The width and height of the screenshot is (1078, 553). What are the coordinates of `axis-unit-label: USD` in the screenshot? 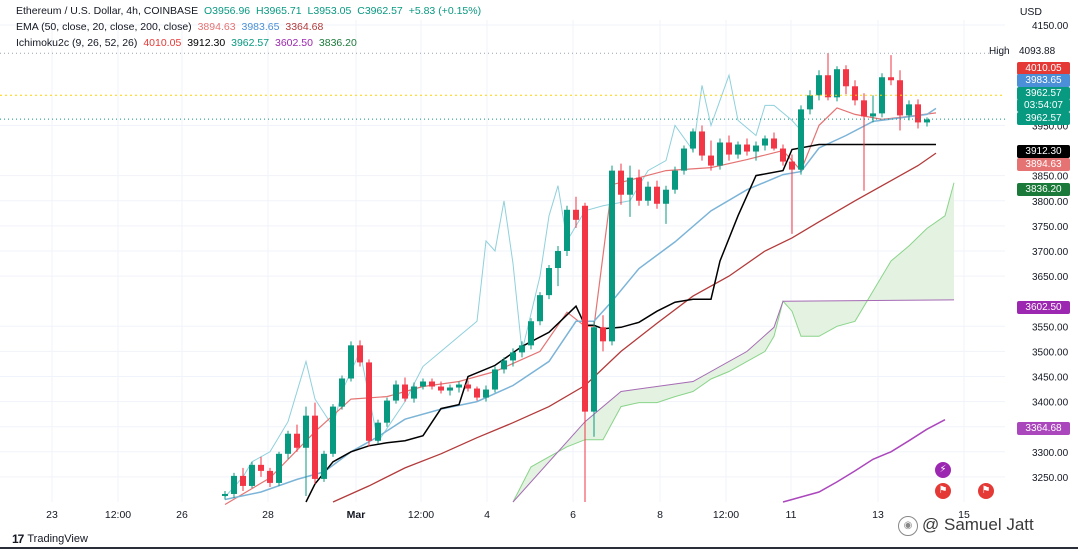 It's located at (1030, 12).